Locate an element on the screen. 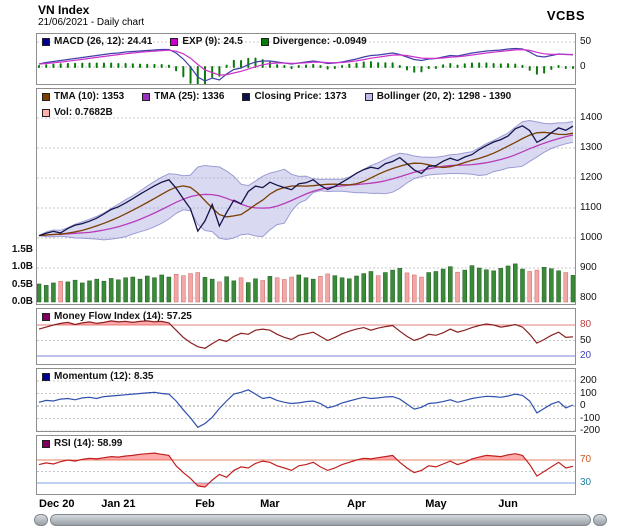  axis-tick-label: 1200 is located at coordinates (591, 177).